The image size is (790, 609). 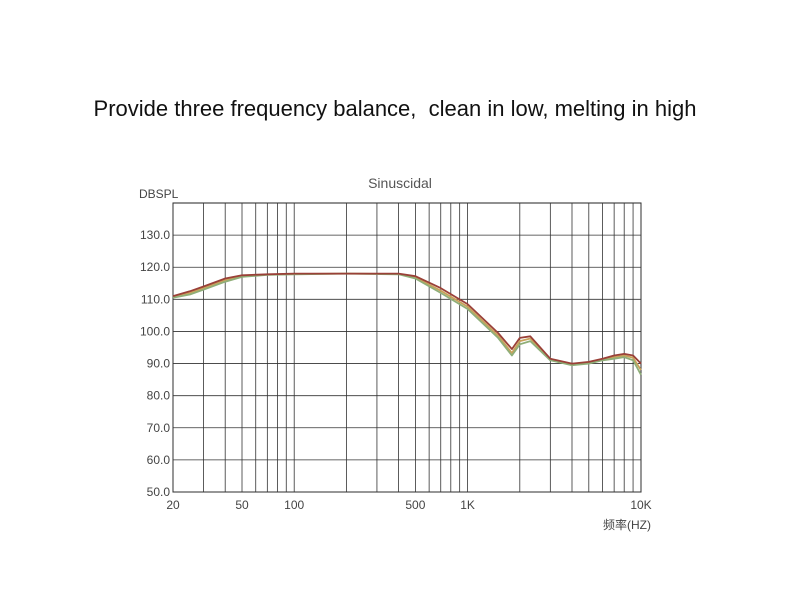 What do you see at coordinates (159, 194) in the screenshot?
I see `y-axis-label: DBSPL` at bounding box center [159, 194].